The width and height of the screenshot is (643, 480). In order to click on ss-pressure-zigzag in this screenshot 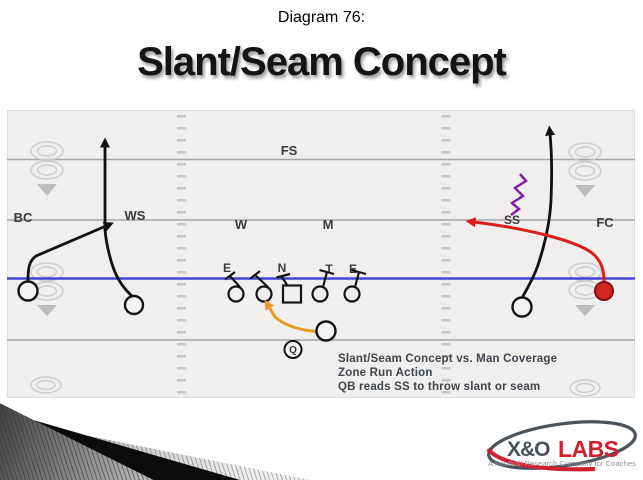, I will do `click(518, 194)`.